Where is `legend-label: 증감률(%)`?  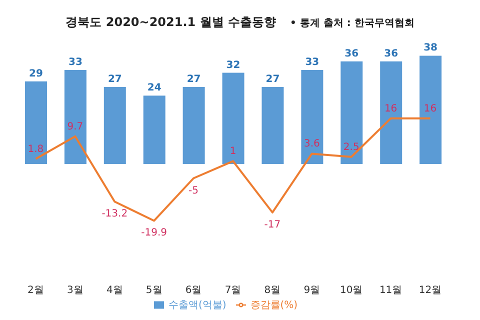
legend-label: 증감률(%) is located at coordinates (274, 305).